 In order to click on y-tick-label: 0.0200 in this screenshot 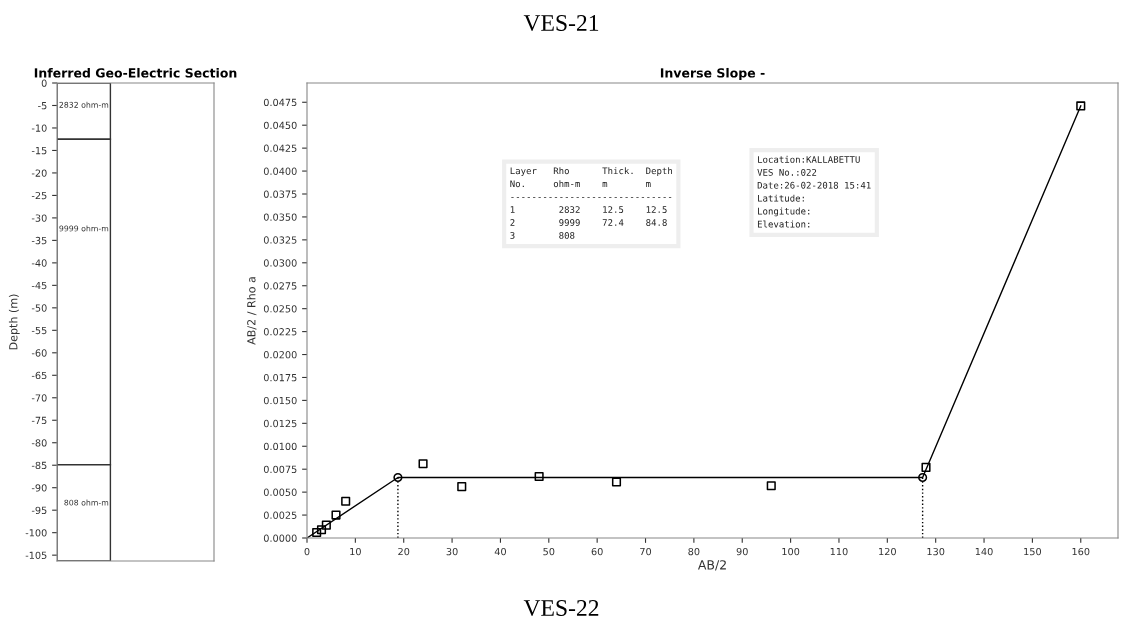, I will do `click(280, 355)`.